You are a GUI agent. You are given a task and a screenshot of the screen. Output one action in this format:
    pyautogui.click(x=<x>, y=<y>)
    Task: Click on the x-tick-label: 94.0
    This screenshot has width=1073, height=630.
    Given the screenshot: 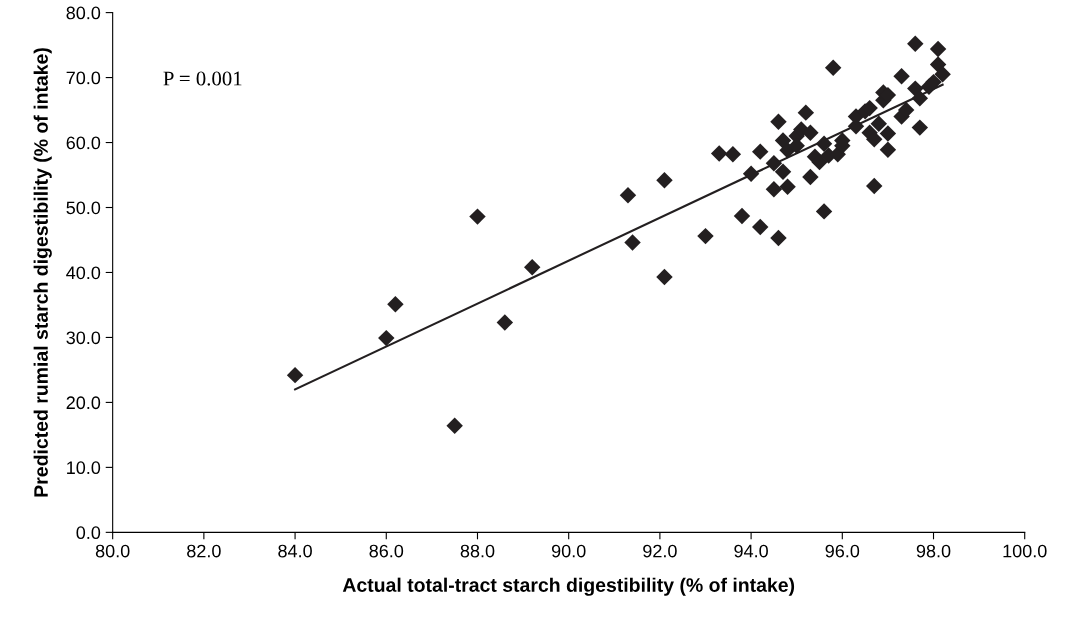 What is the action you would take?
    pyautogui.click(x=751, y=551)
    